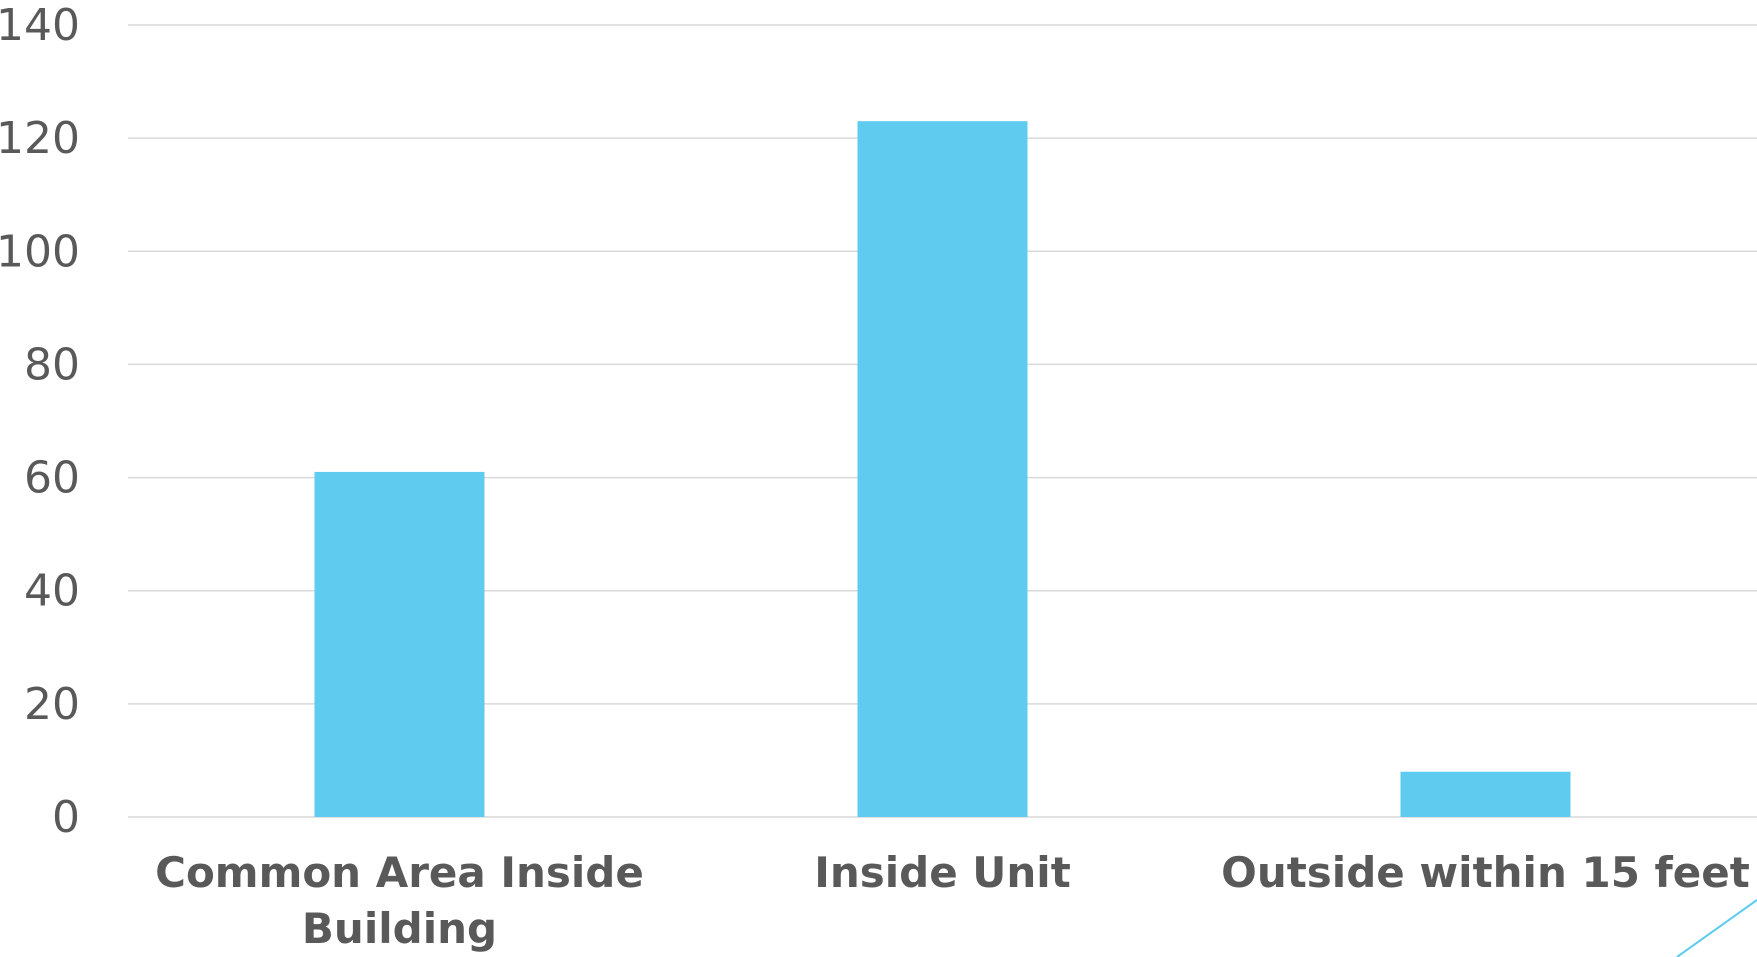 This screenshot has width=1757, height=957. What do you see at coordinates (40, 138) in the screenshot?
I see `y-tick-label: 120` at bounding box center [40, 138].